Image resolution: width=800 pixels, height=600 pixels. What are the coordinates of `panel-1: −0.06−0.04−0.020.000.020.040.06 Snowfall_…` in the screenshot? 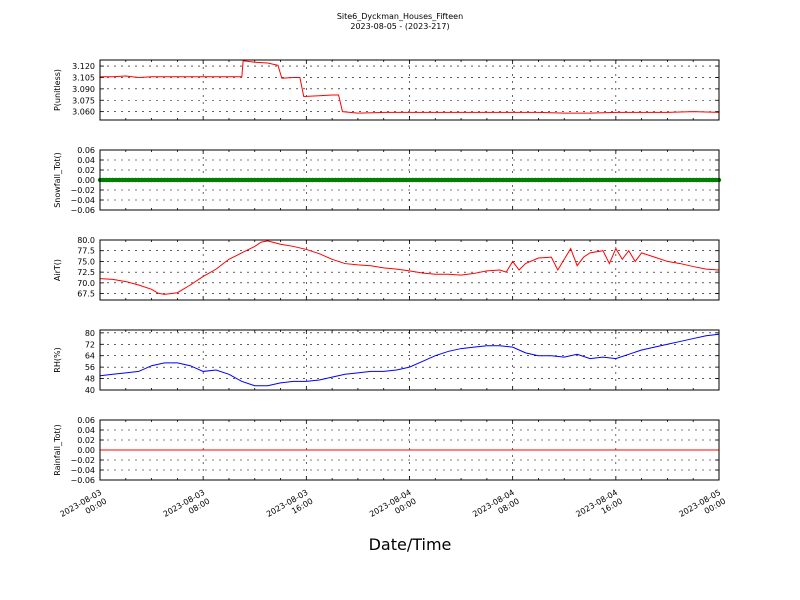 It's located at (387, 180).